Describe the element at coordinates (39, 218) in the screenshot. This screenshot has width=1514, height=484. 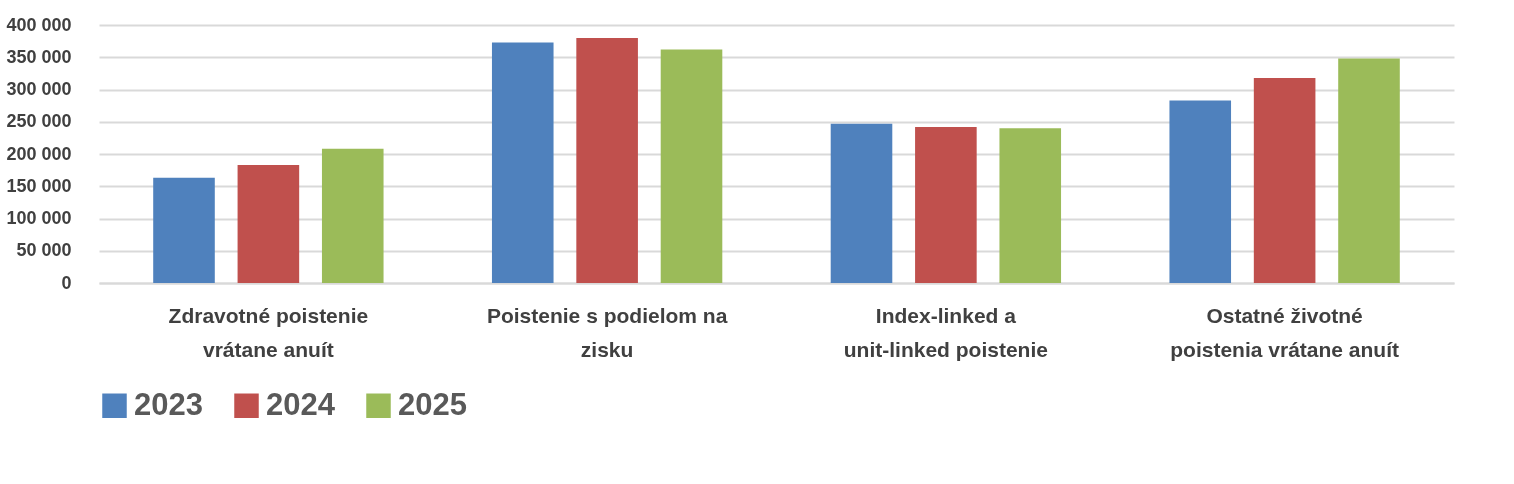
I see `y-tick-label: 100 000` at that location.